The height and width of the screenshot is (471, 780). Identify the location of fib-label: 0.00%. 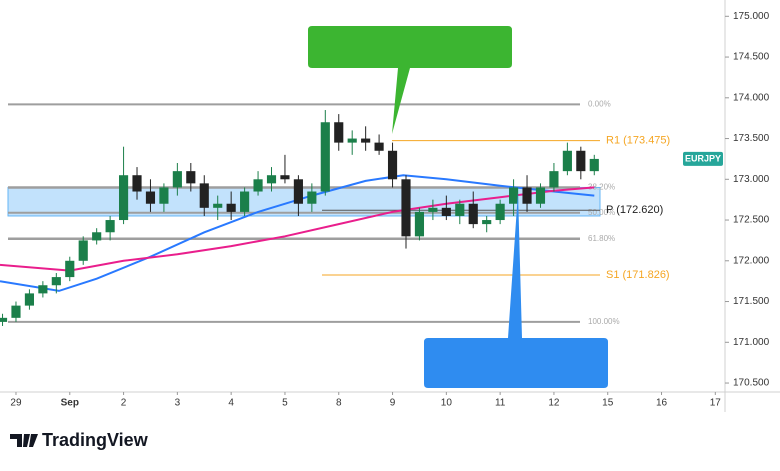
(599, 103).